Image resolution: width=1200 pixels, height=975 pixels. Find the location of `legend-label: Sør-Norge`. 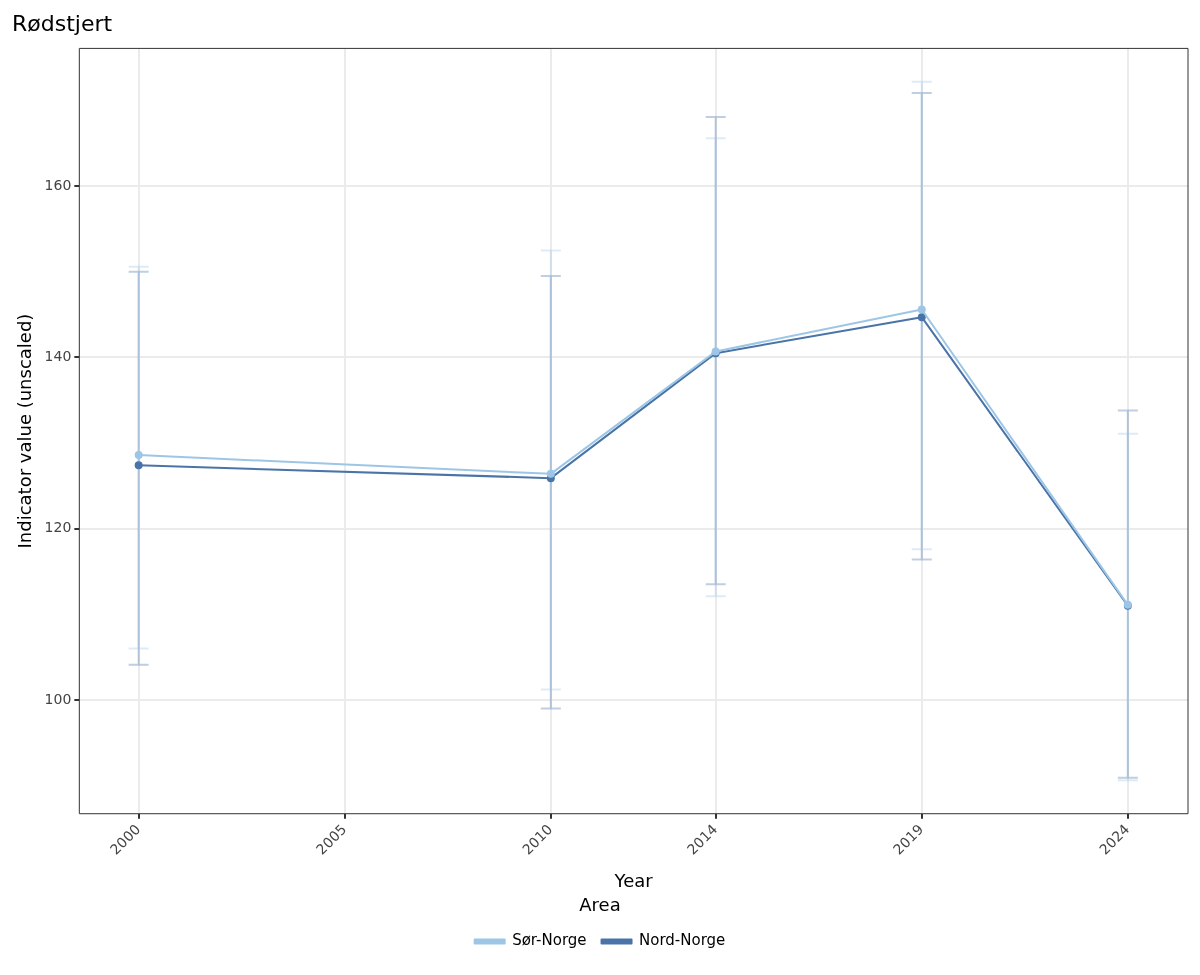

legend-label: Sør-Norge is located at coordinates (549, 940).